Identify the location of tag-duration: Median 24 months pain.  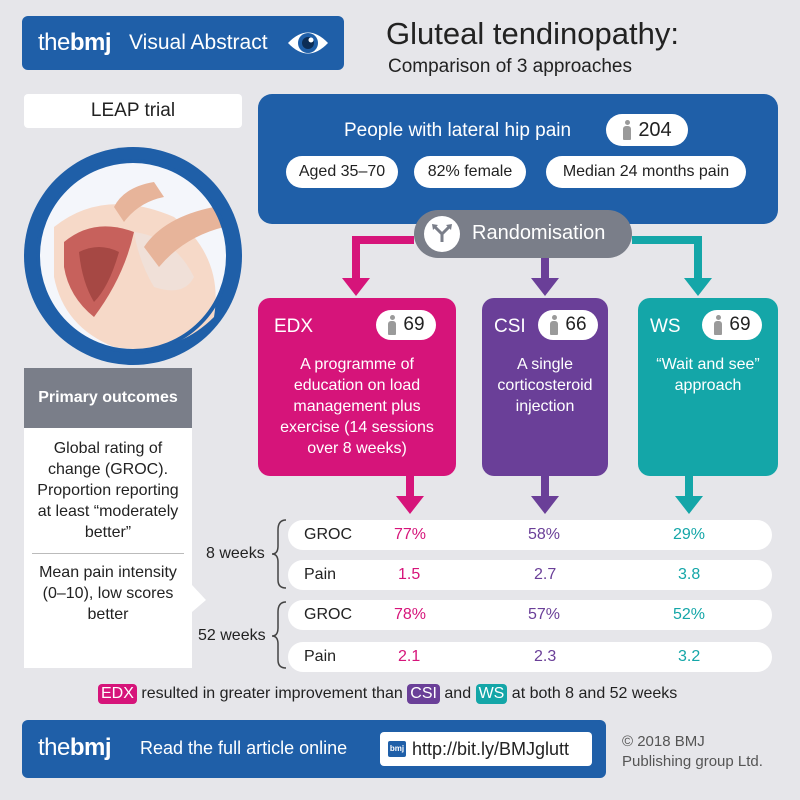
(646, 172).